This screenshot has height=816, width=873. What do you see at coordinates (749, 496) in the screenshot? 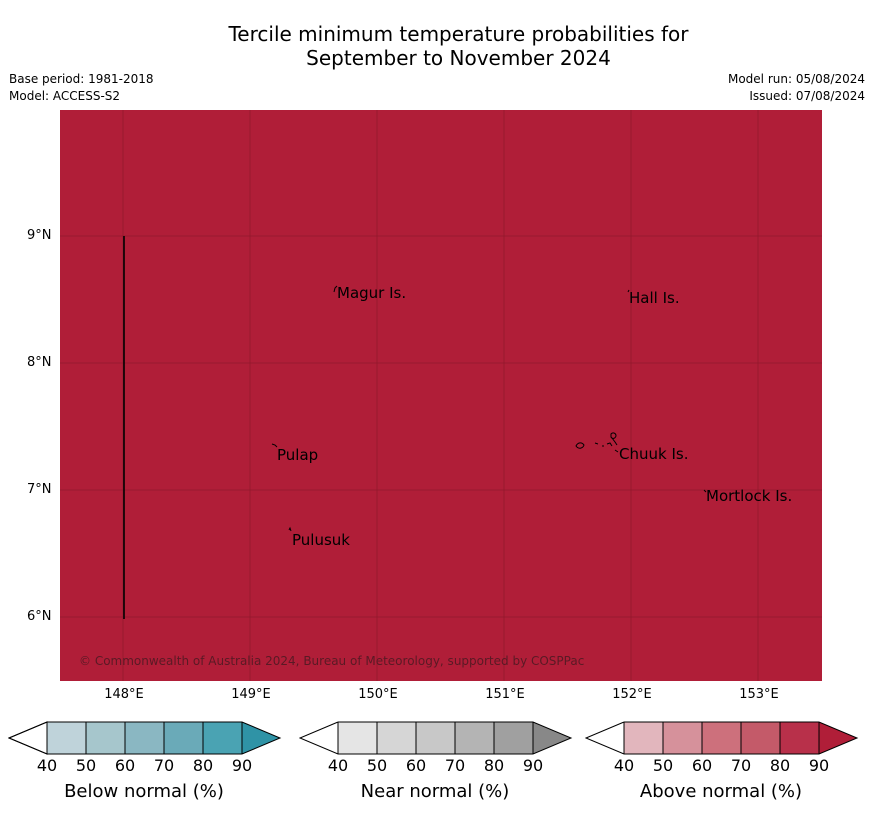
I see `place-label-mortlock: Mortlock Is.` at bounding box center [749, 496].